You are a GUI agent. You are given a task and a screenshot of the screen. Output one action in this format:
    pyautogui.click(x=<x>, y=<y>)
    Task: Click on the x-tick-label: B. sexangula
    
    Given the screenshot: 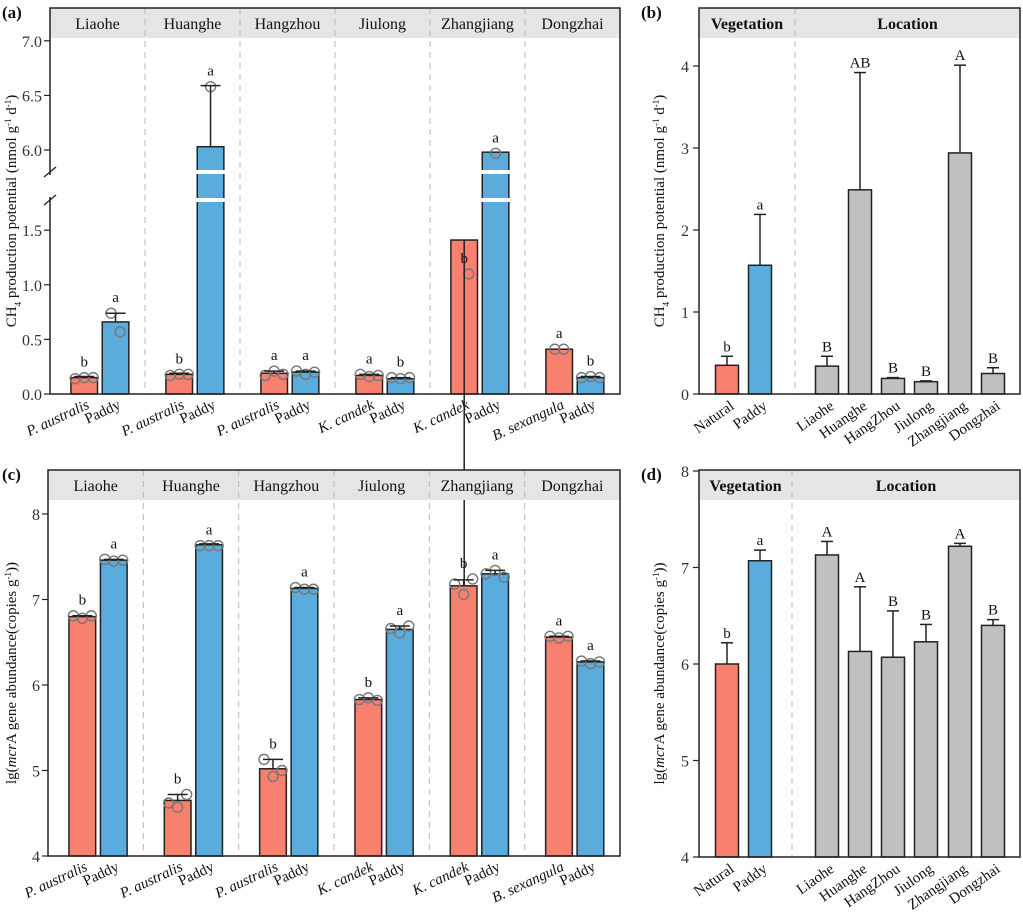 What is the action you would take?
    pyautogui.click(x=528, y=882)
    